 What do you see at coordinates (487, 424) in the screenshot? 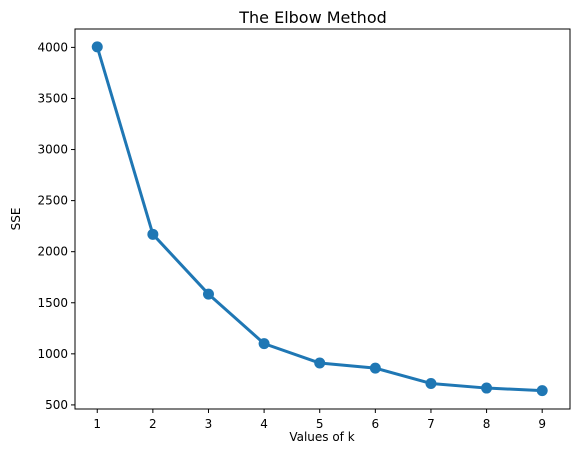
I see `x-tick-label: 8` at bounding box center [487, 424].